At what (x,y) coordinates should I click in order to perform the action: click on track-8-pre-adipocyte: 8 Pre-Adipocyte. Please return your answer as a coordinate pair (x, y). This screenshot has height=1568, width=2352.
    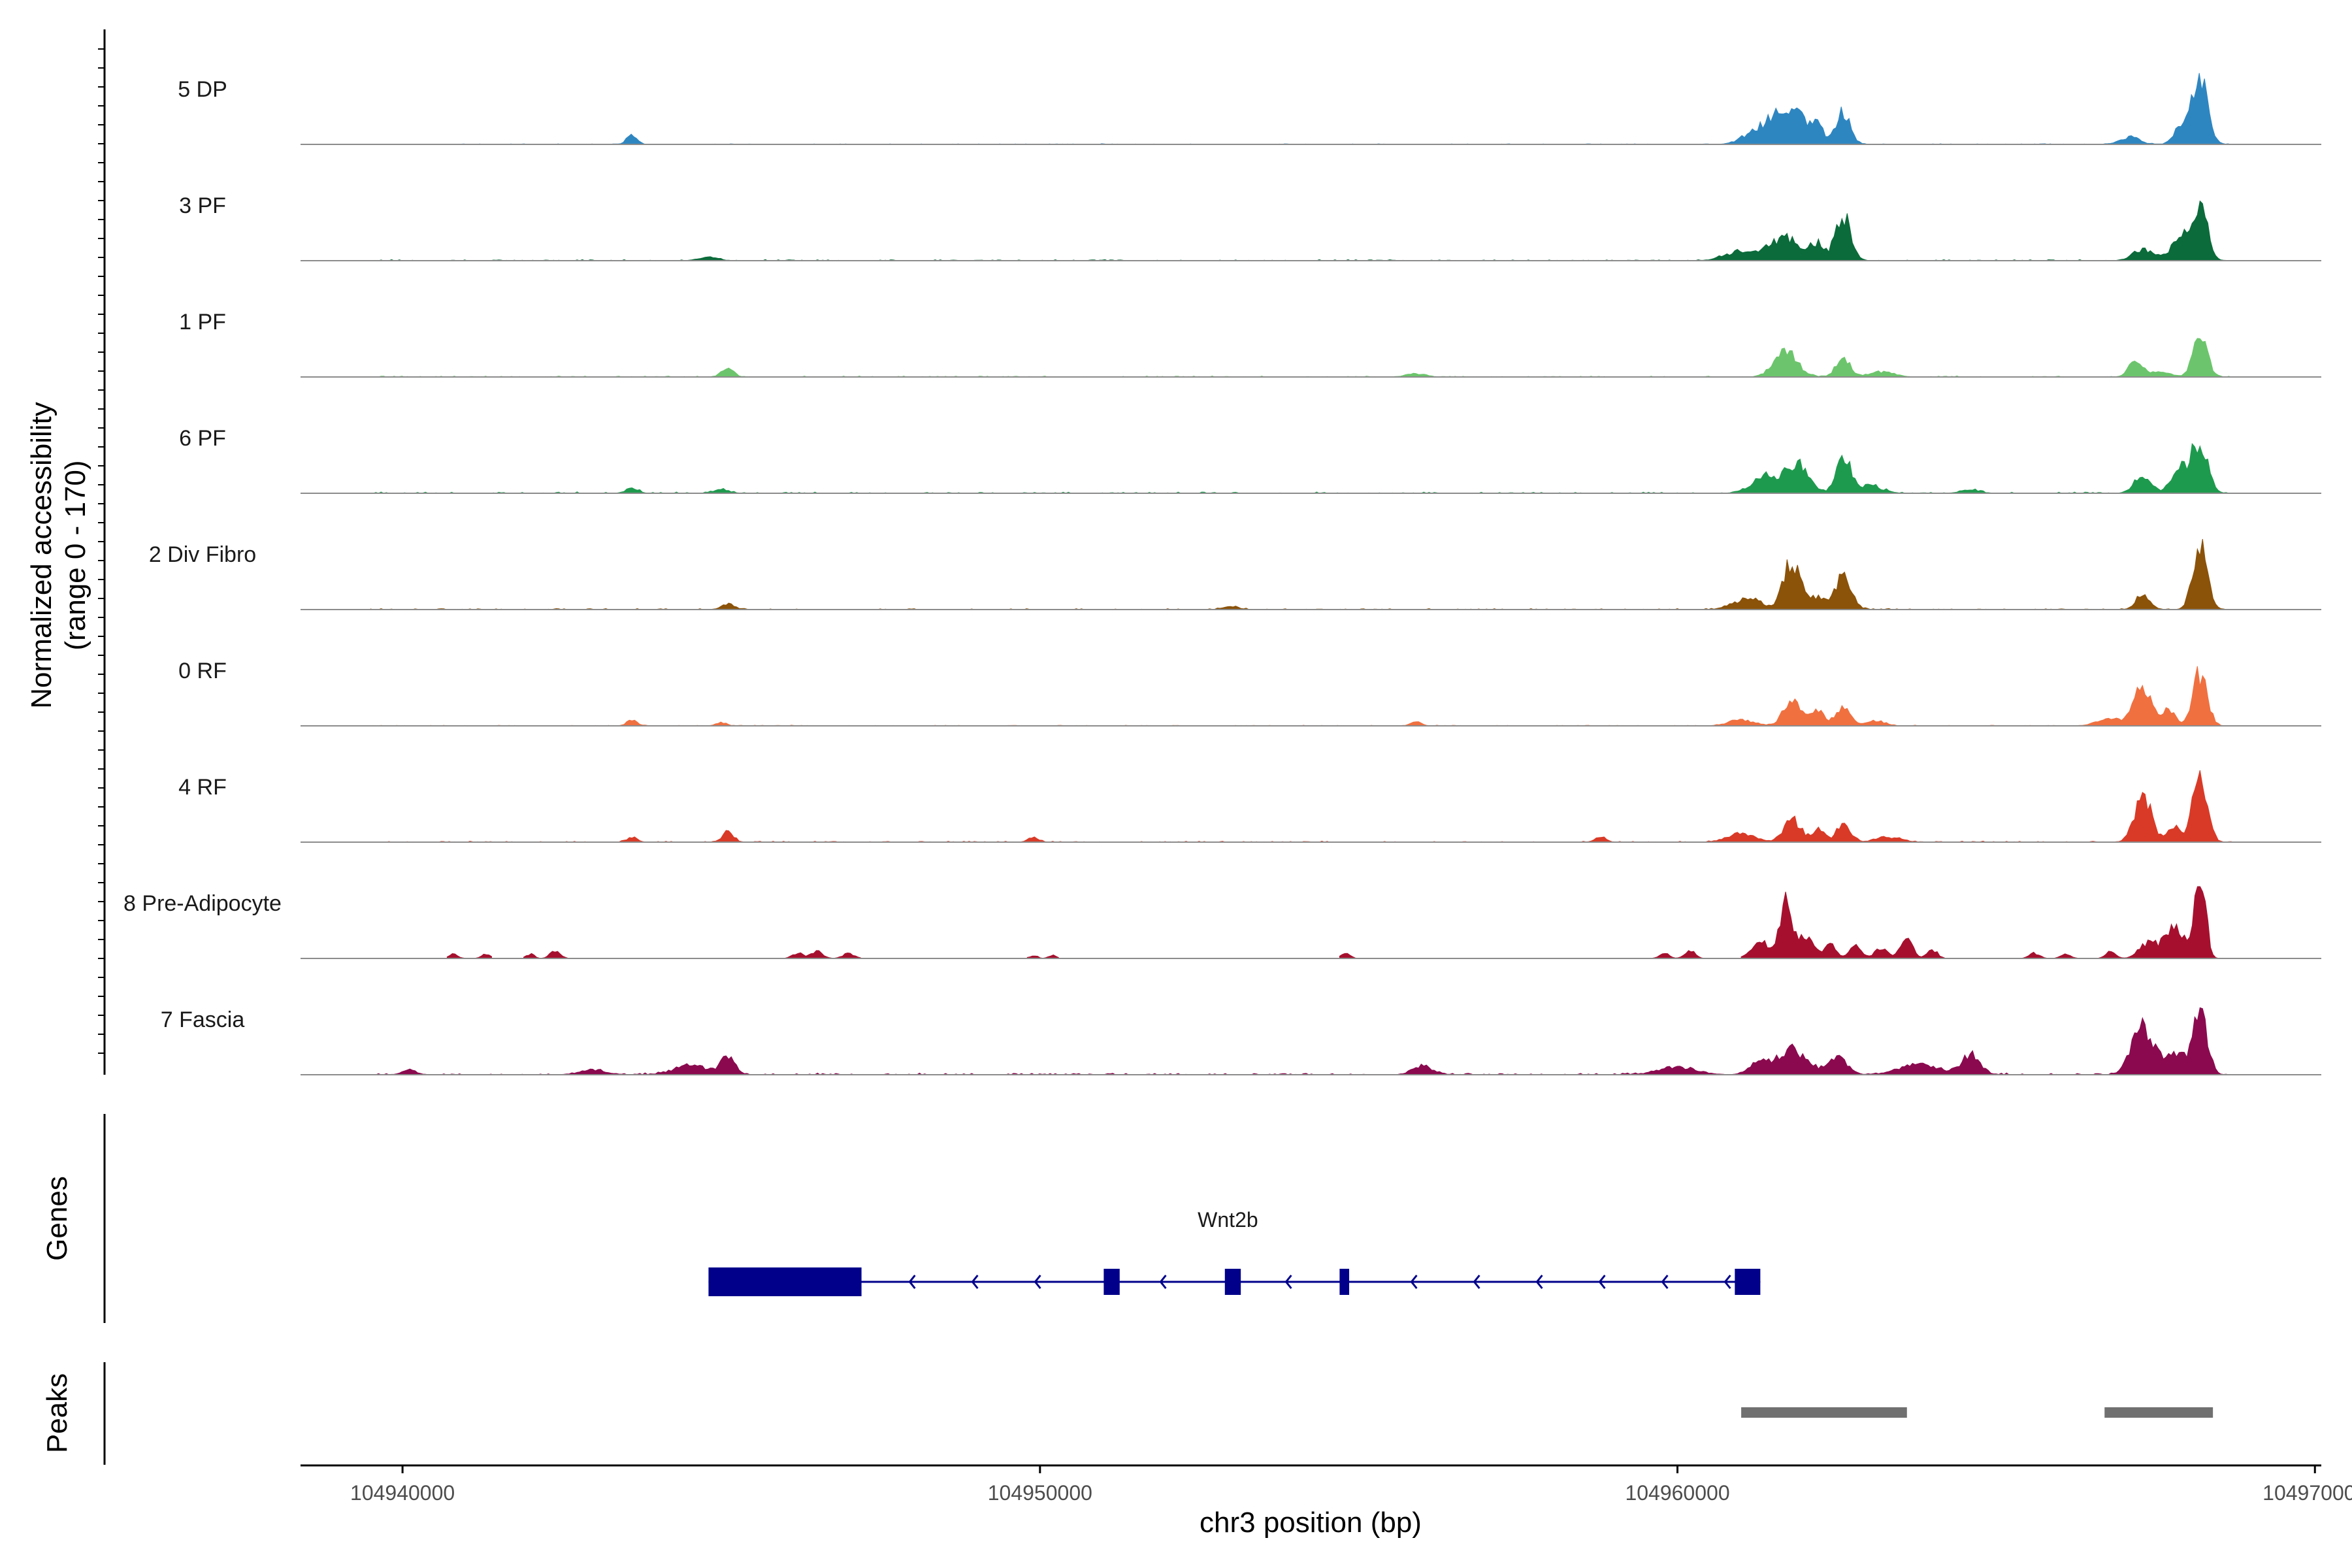
    Looking at the image, I should click on (1222, 922).